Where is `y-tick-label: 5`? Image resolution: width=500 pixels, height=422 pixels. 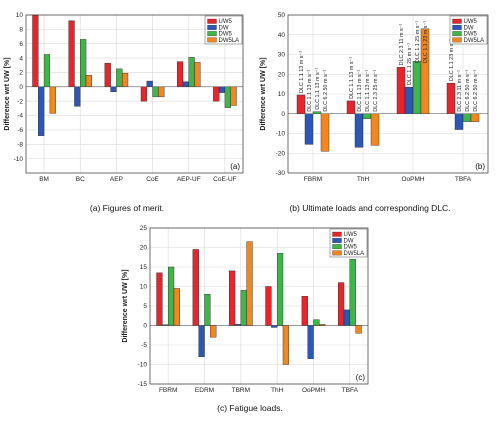
y-tick-label: 5 is located at coordinates (145, 306).